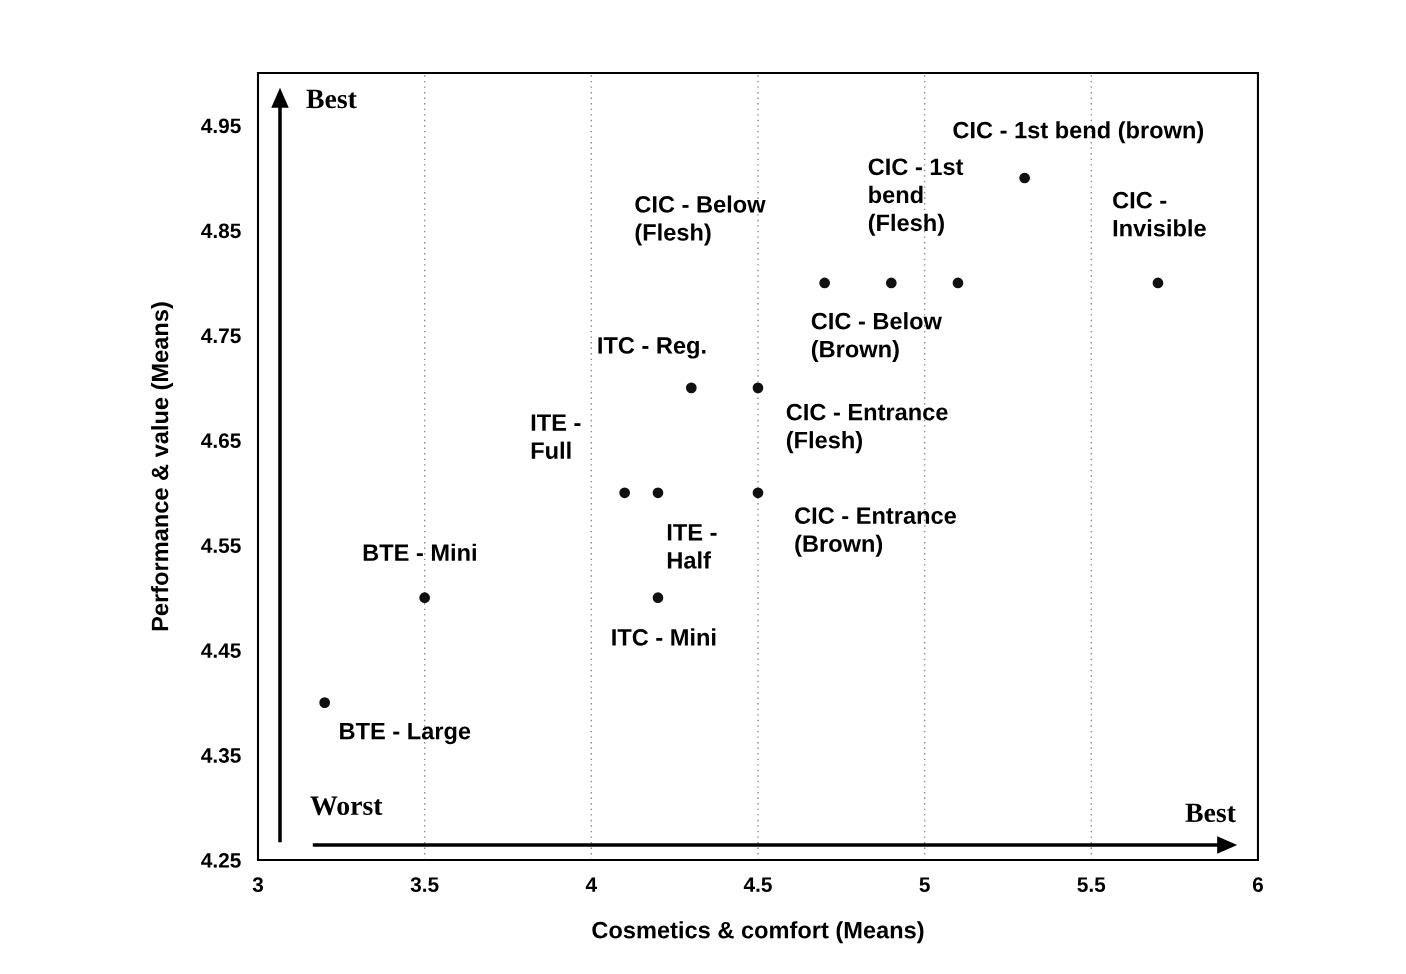 The image size is (1406, 974). I want to click on x-tick-label: 4, so click(591, 884).